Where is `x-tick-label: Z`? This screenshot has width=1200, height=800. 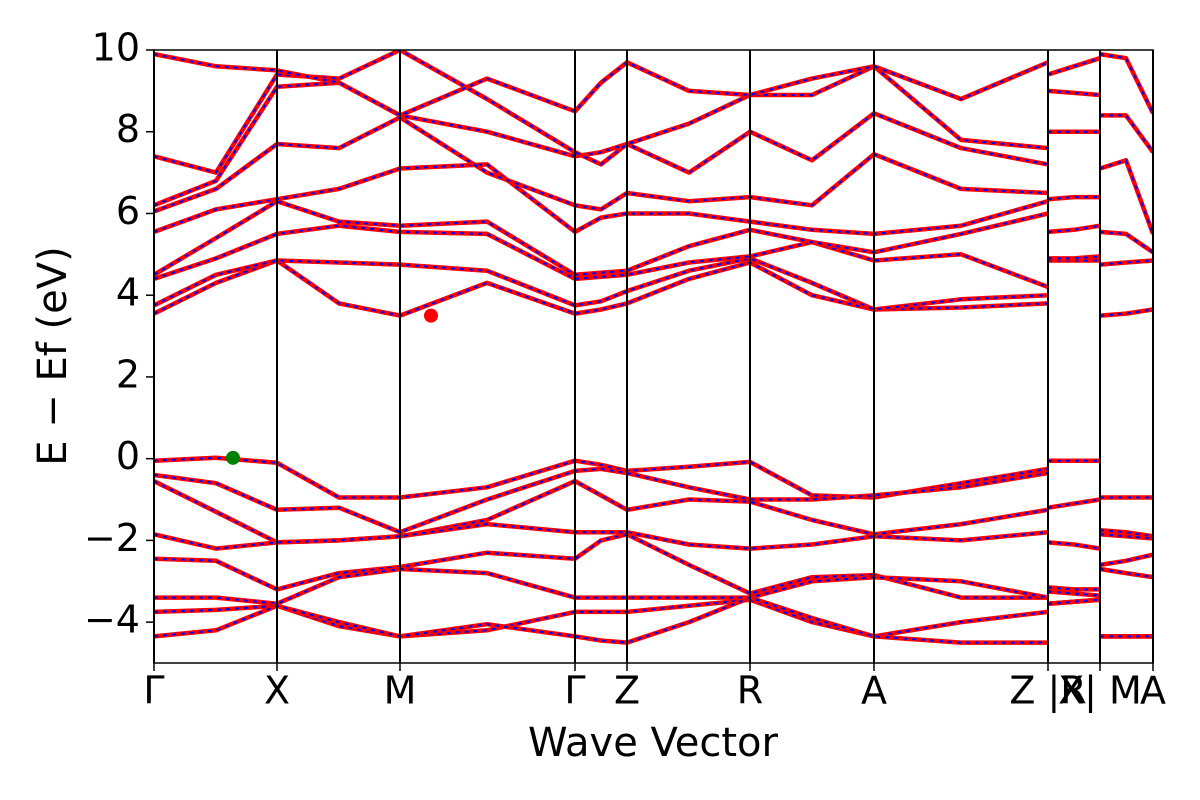 x-tick-label: Z is located at coordinates (627, 691).